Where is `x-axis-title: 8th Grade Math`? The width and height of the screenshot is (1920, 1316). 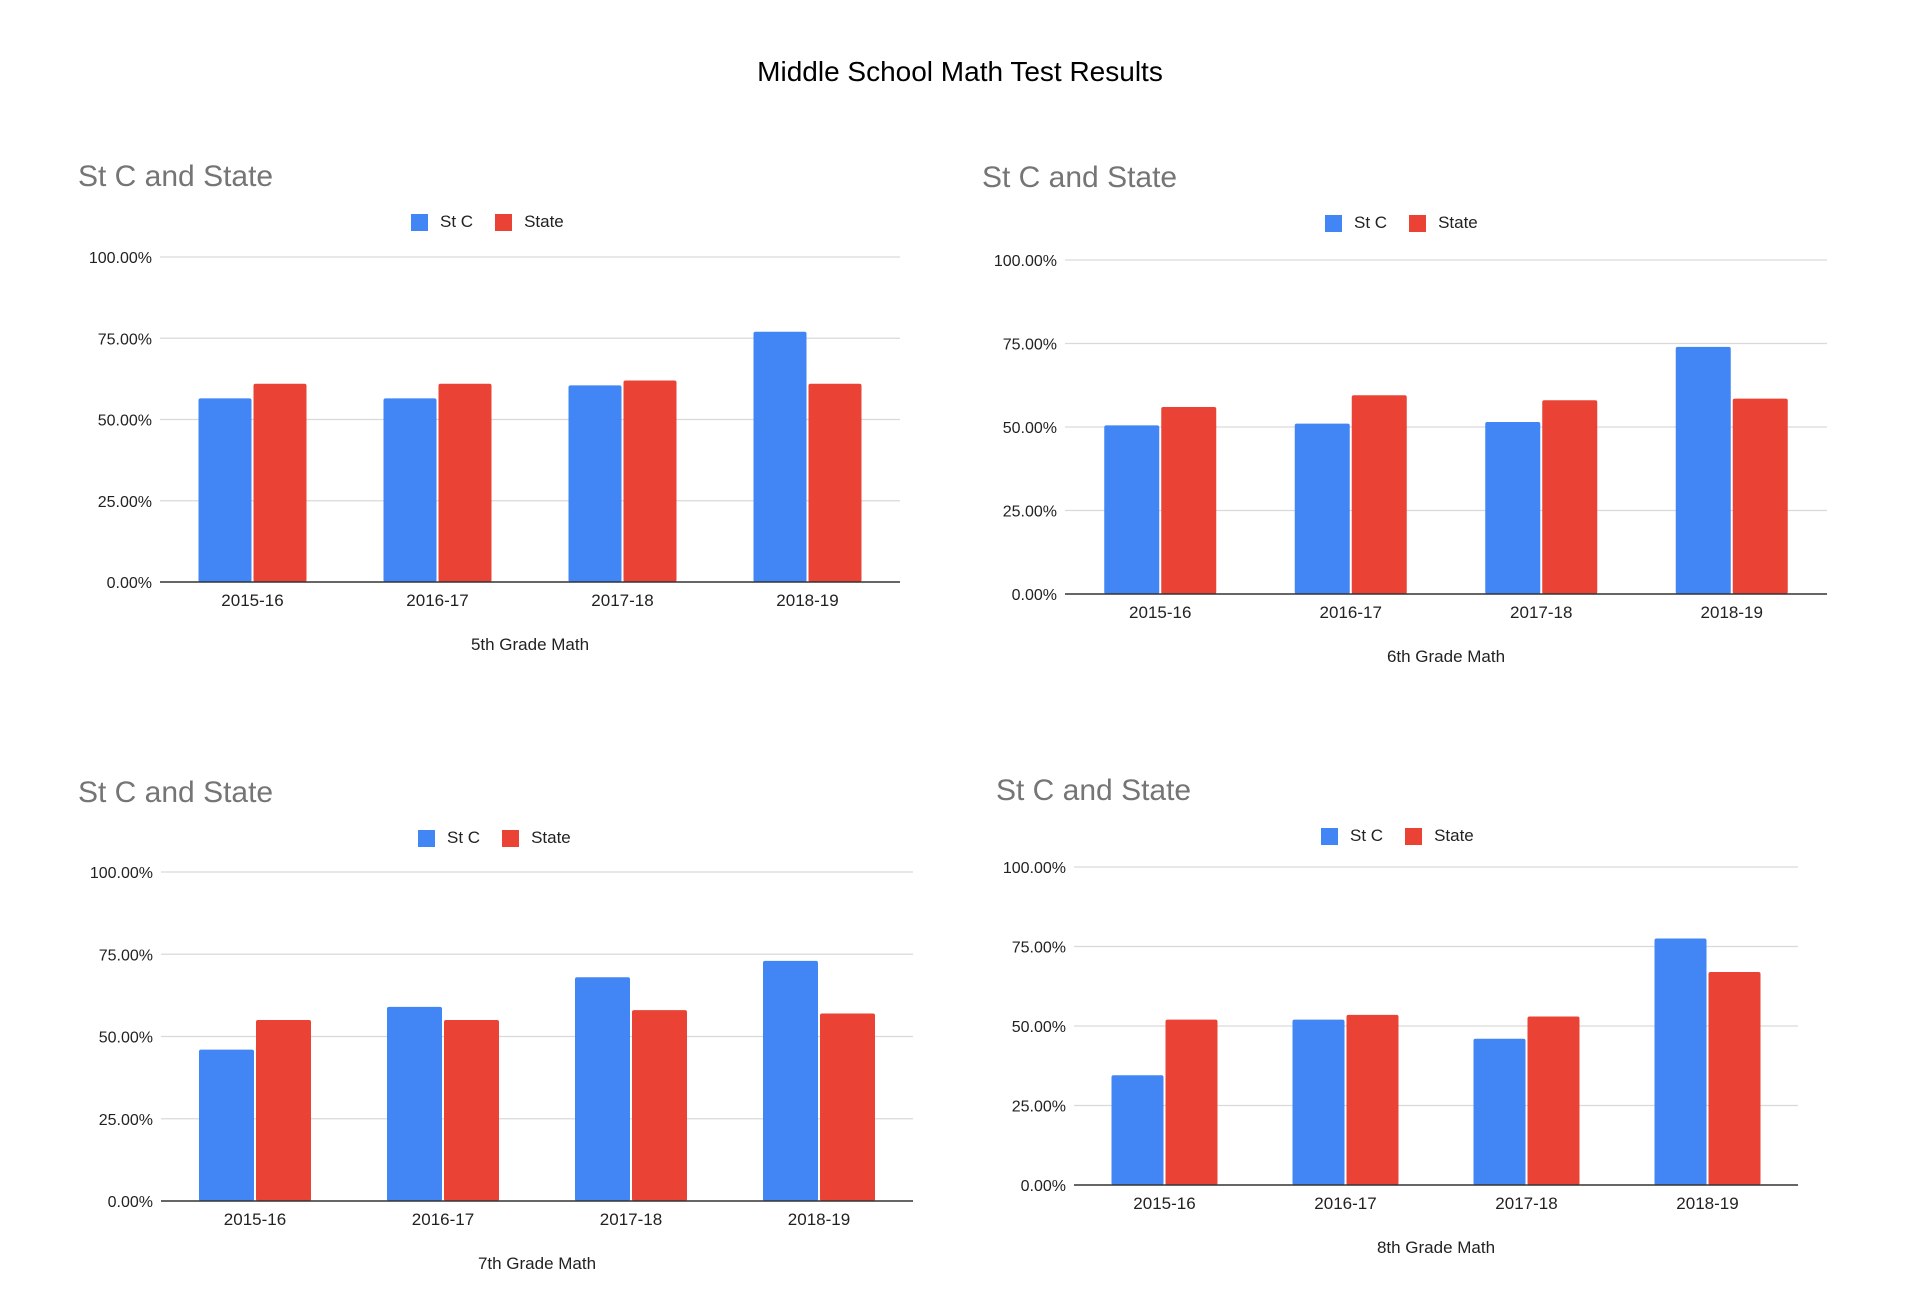
x-axis-title: 8th Grade Math is located at coordinates (1436, 1247).